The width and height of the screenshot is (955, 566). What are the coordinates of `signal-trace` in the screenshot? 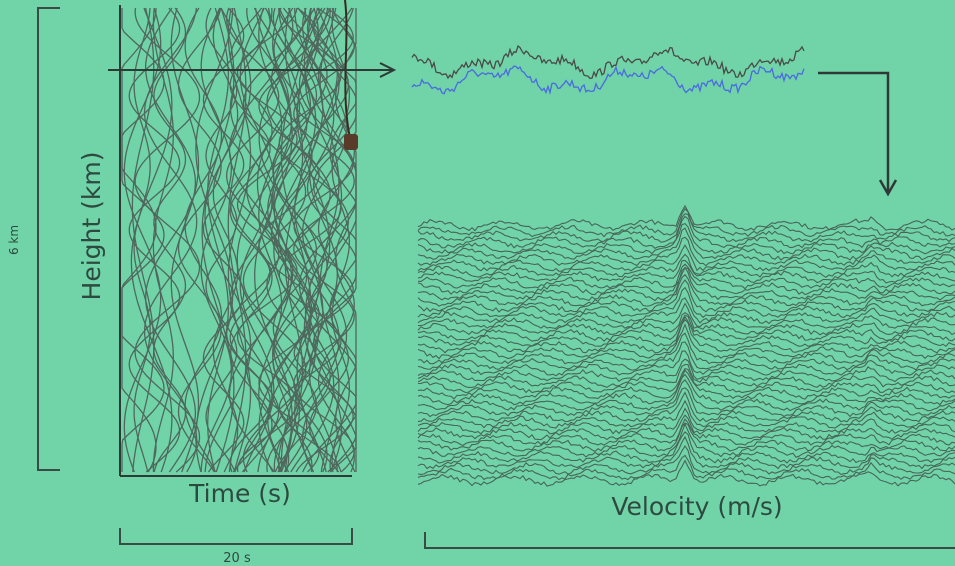 It's located at (608, 69).